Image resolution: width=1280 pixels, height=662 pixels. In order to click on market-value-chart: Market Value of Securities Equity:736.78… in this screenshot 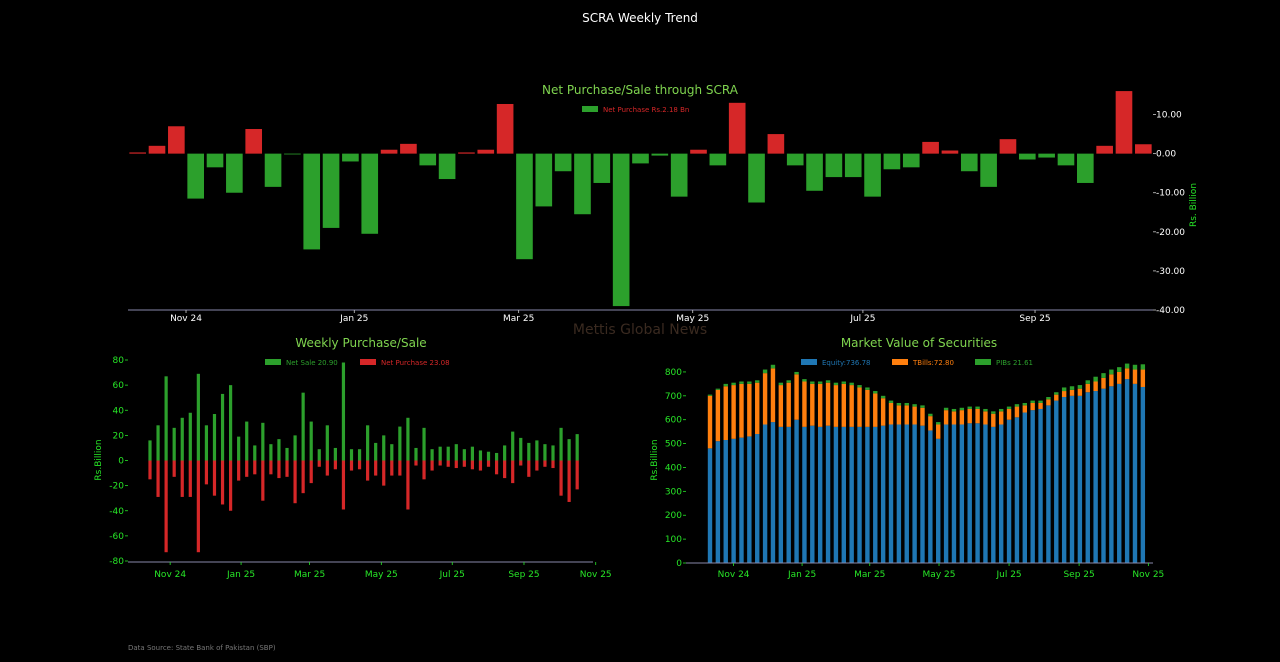, I will do `click(907, 458)`.